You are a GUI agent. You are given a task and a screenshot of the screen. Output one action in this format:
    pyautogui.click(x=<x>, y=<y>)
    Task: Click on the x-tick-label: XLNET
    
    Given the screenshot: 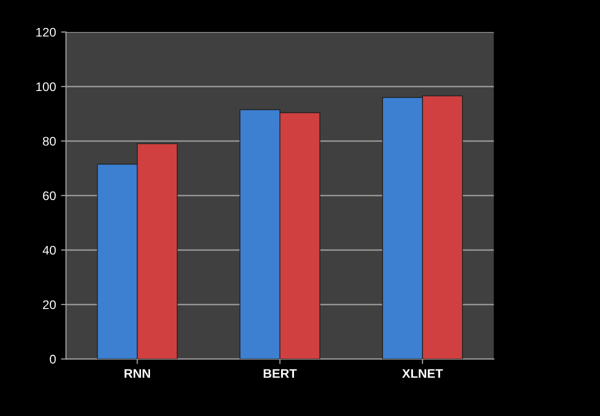 What is the action you would take?
    pyautogui.click(x=422, y=373)
    